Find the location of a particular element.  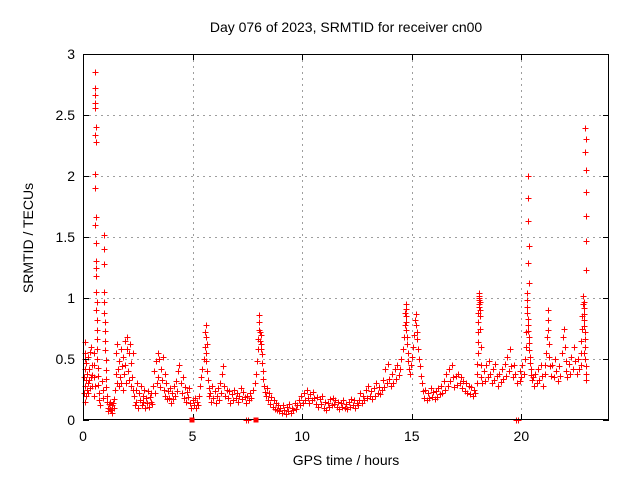

svg-text: 20 is located at coordinates (522, 436).